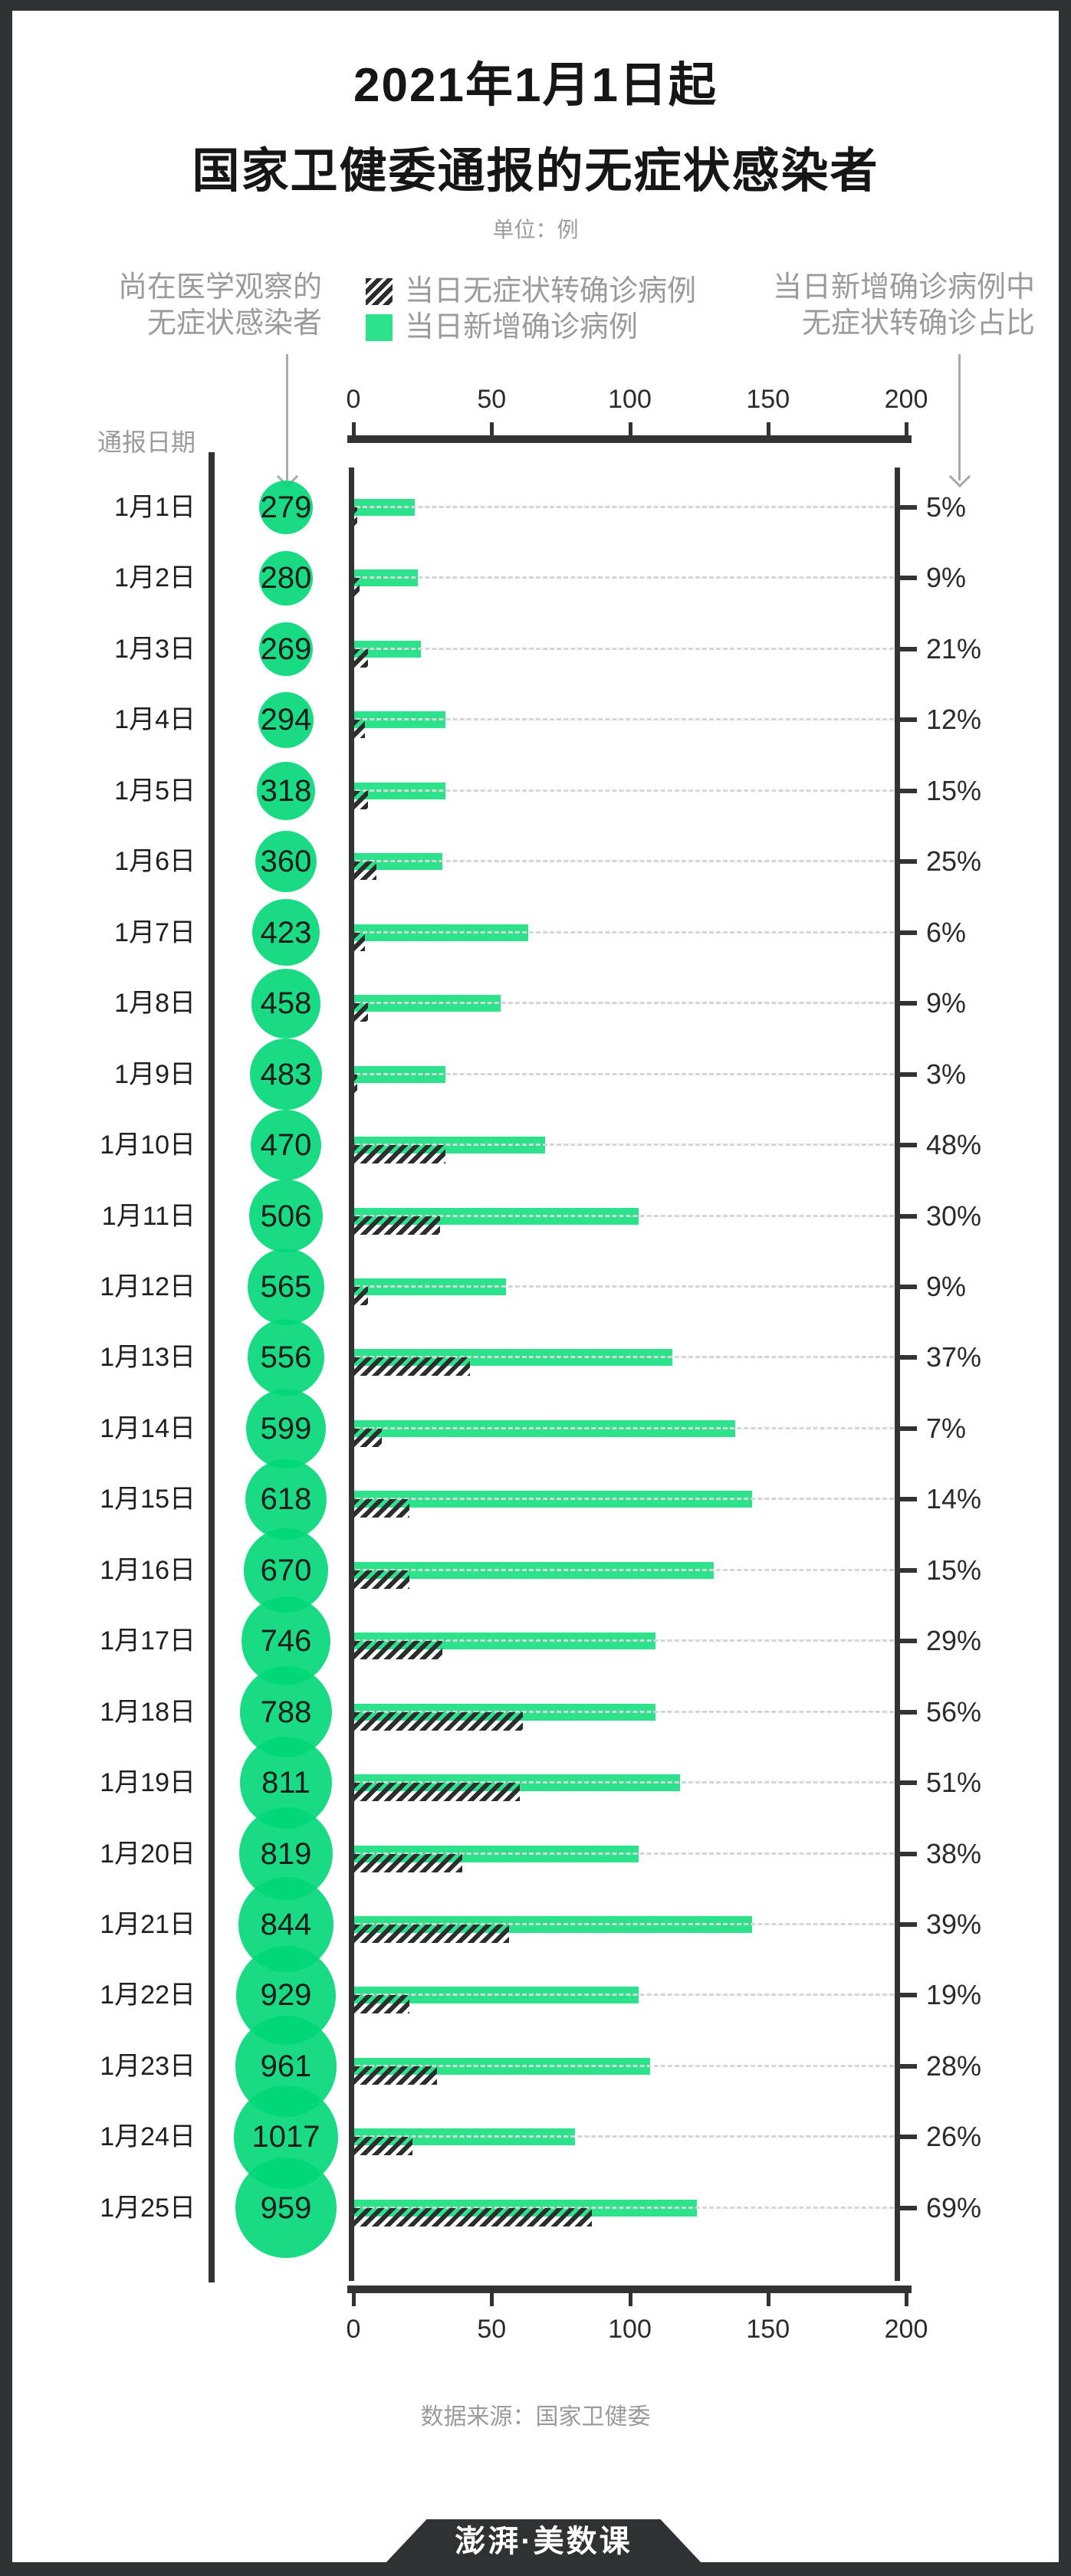 This screenshot has height=2576, width=1071. Describe the element at coordinates (954, 1641) in the screenshot. I see `converted-share-label: 29%` at that location.